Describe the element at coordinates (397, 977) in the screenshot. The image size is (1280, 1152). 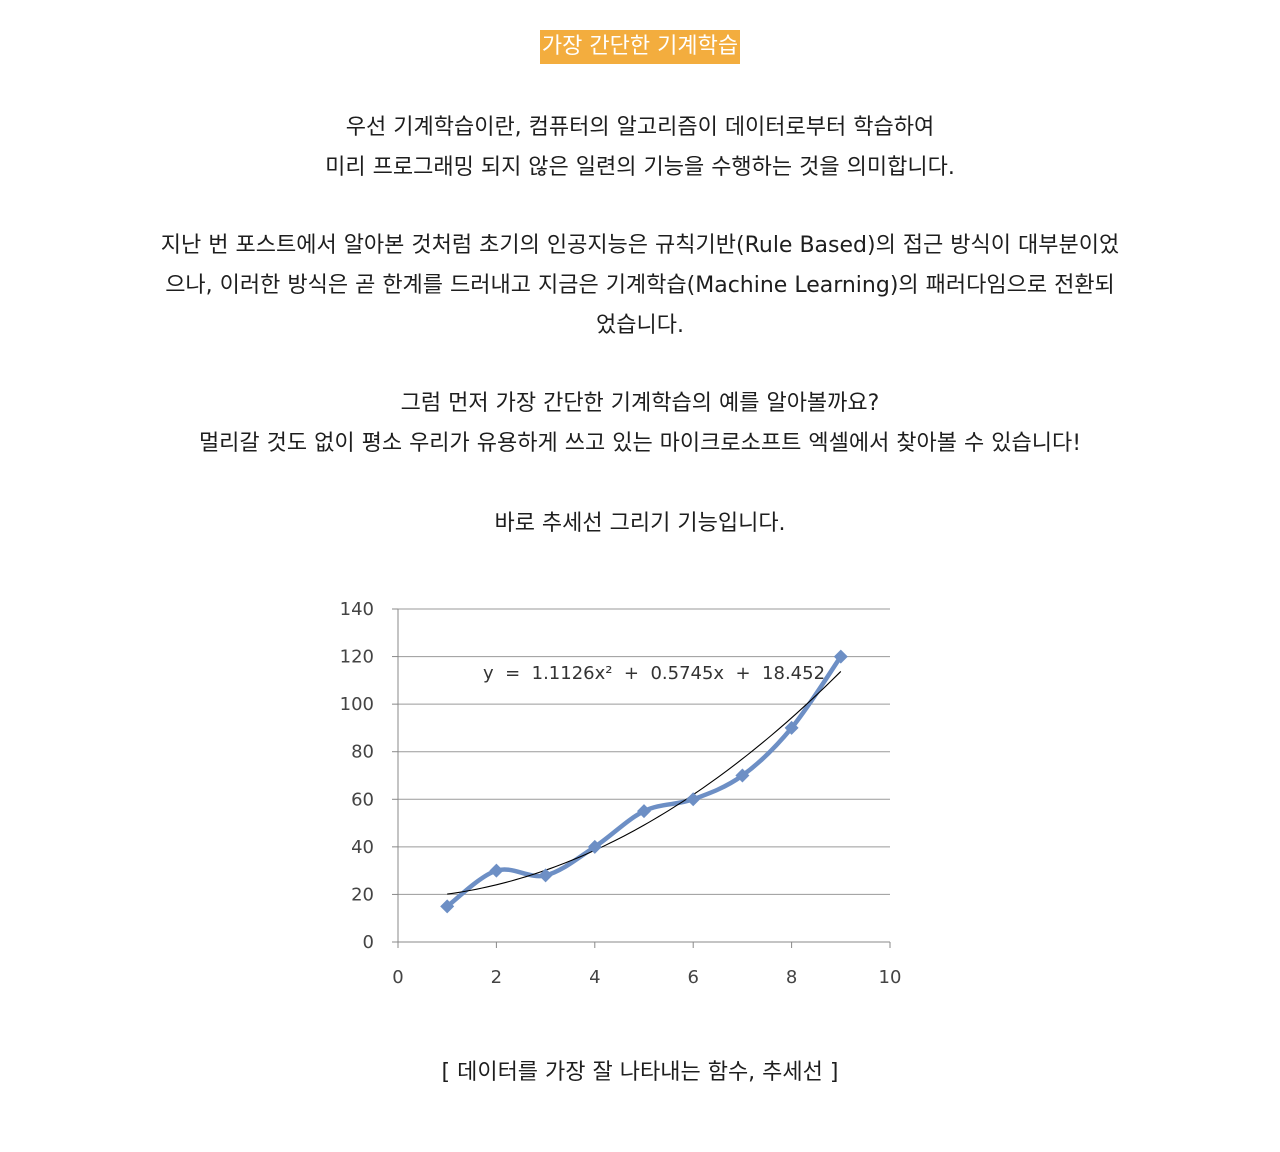
I see `x-tick-label: 0` at that location.